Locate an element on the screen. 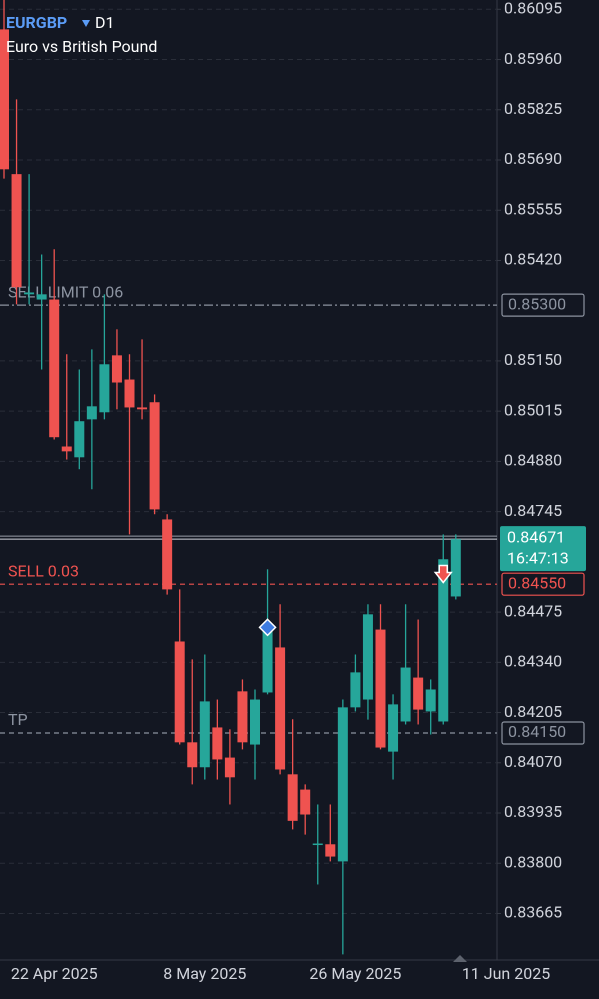  y-tick-label: 0.85420 is located at coordinates (533, 259).